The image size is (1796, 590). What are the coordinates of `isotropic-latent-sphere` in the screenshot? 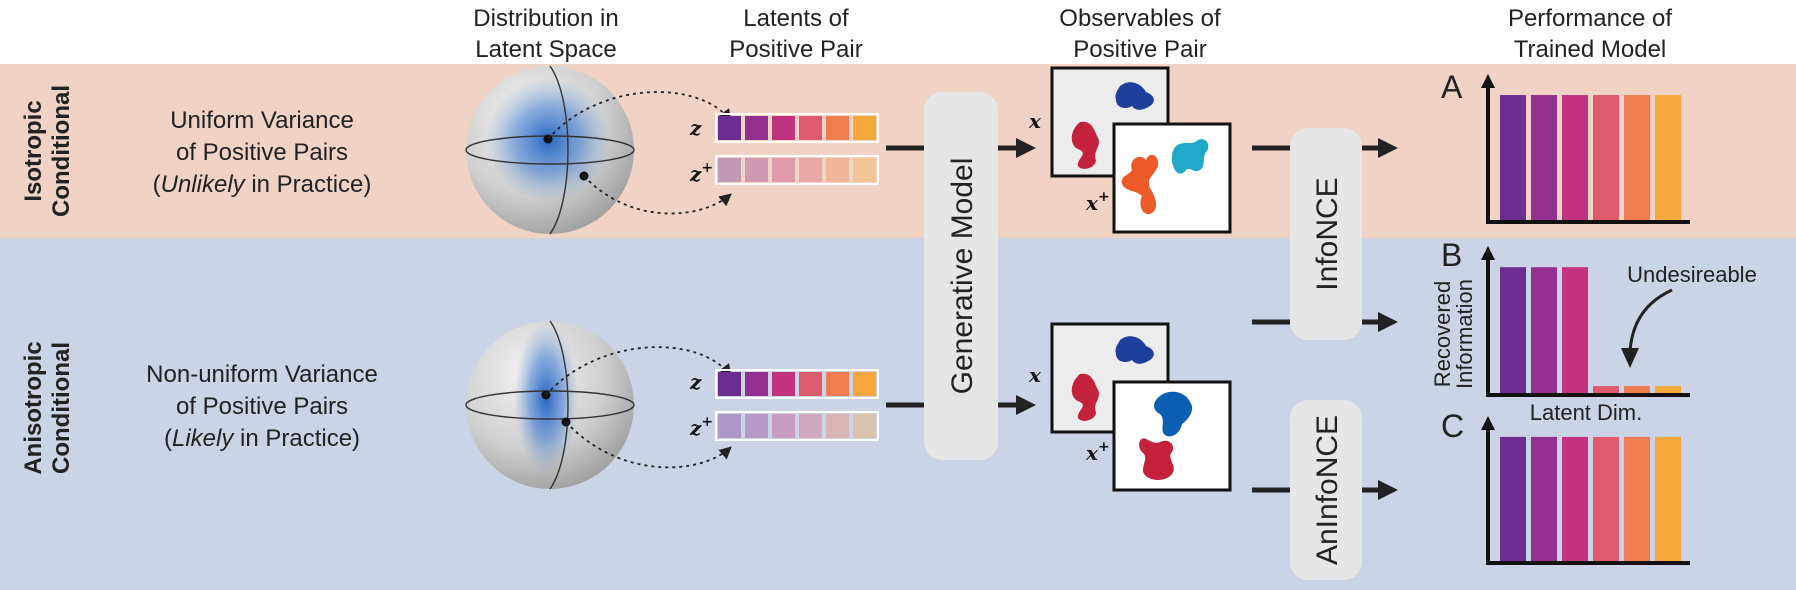 It's located at (598, 150).